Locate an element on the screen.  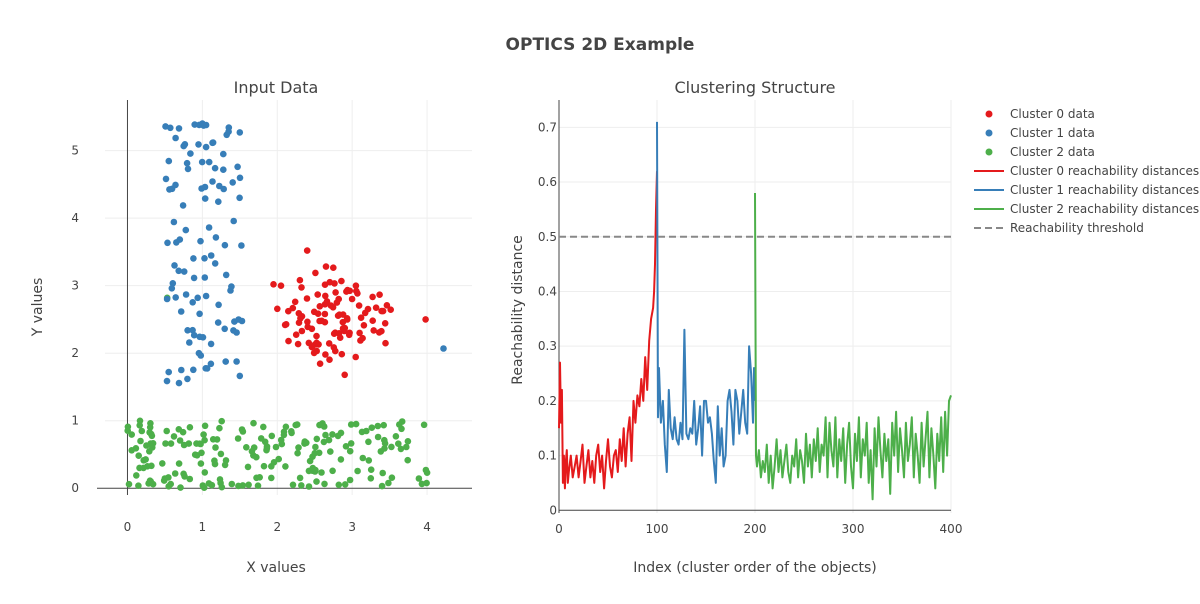
legend-item-cluster-1-reachability: Cluster 1 reachability distances is located at coordinates (1086, 190).